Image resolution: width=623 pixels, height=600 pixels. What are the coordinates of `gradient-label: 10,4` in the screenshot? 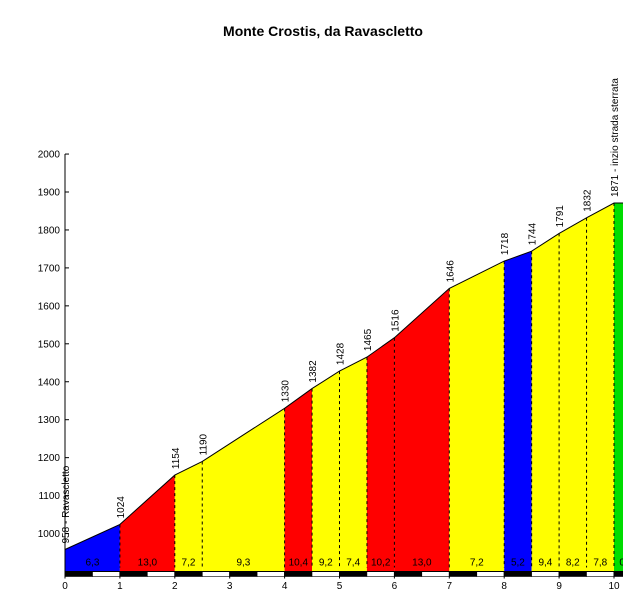 It's located at (299, 563).